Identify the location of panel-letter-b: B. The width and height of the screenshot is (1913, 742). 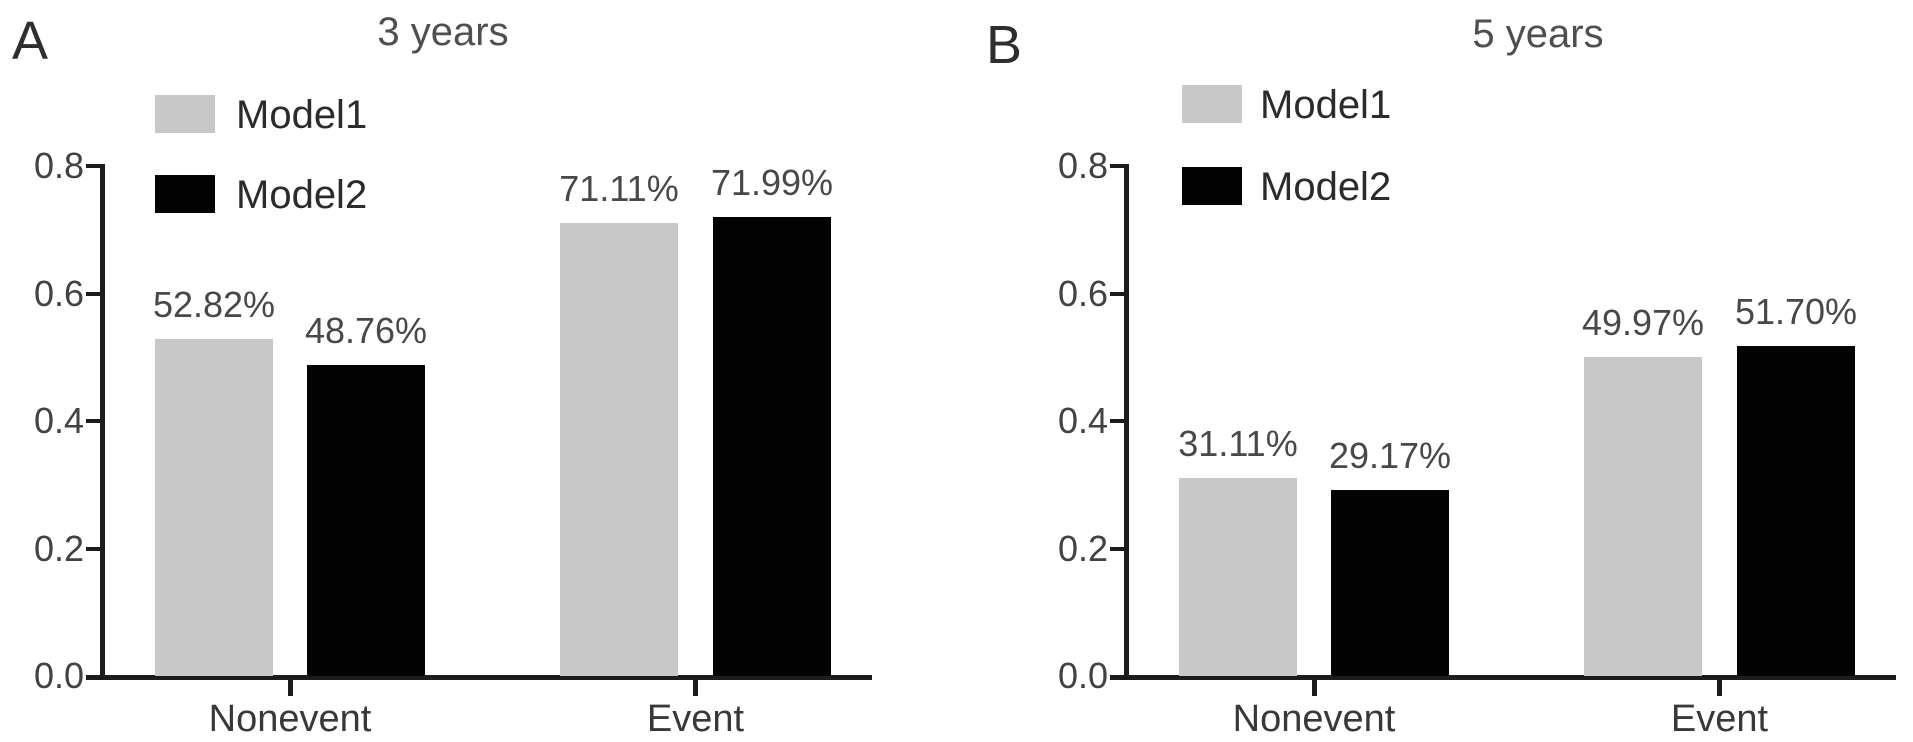
(1005, 45).